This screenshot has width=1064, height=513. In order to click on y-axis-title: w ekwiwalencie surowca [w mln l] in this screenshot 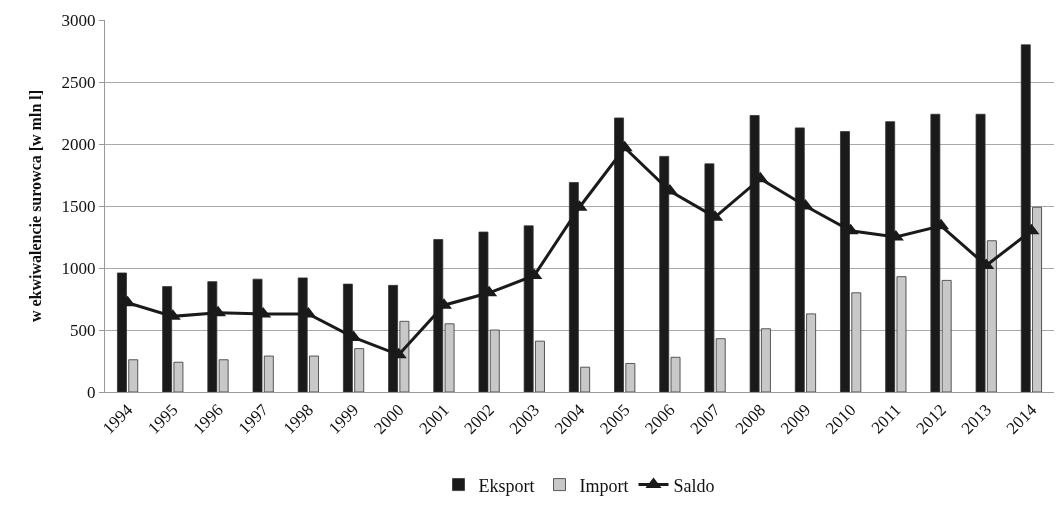, I will do `click(36, 206)`.